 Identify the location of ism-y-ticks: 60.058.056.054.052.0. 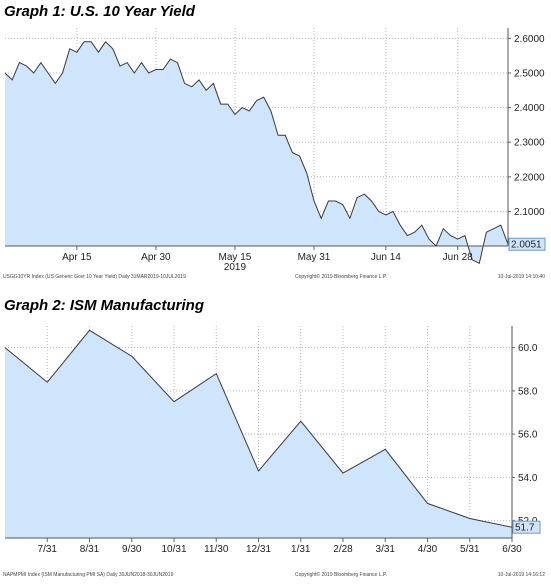
(525, 435).